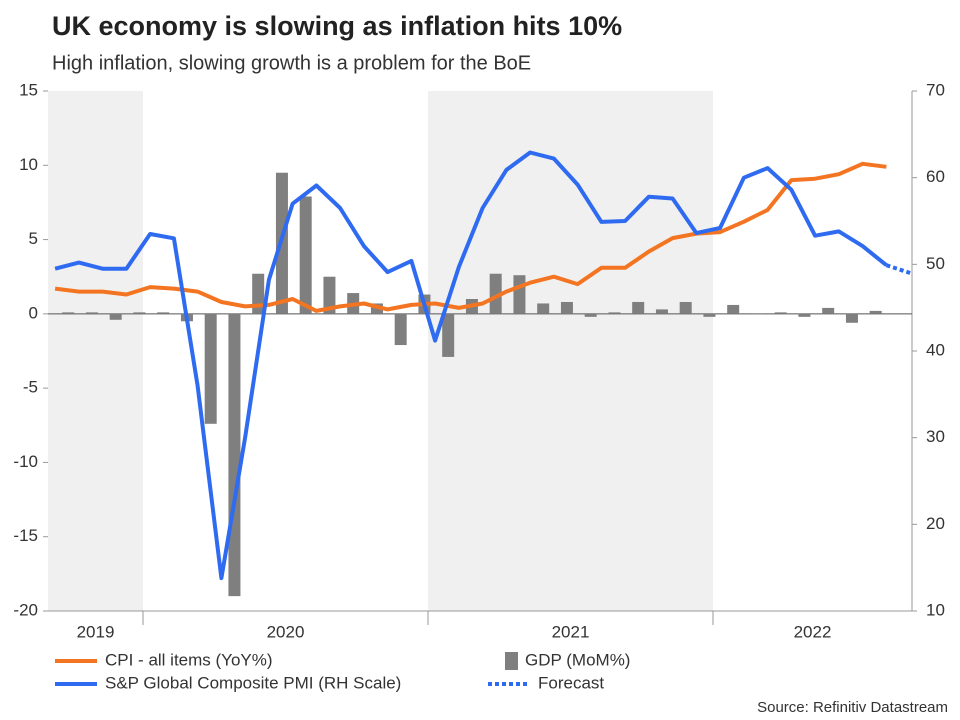 The height and width of the screenshot is (720, 960). Describe the element at coordinates (28, 89) in the screenshot. I see `y-tick-label: 15` at that location.